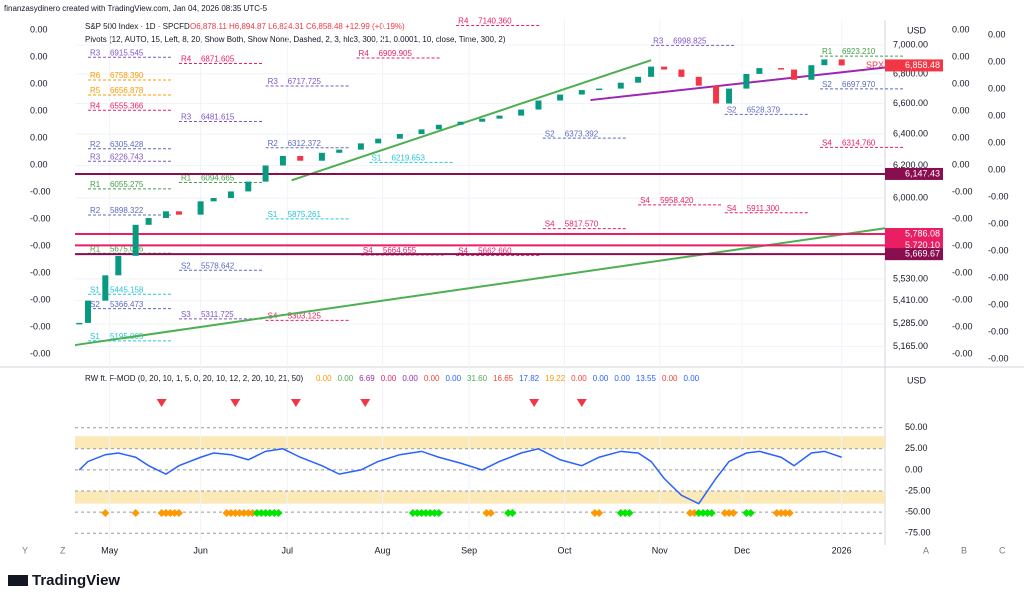 The image size is (1024, 603). I want to click on pivot-value: 6871.605, so click(218, 59).